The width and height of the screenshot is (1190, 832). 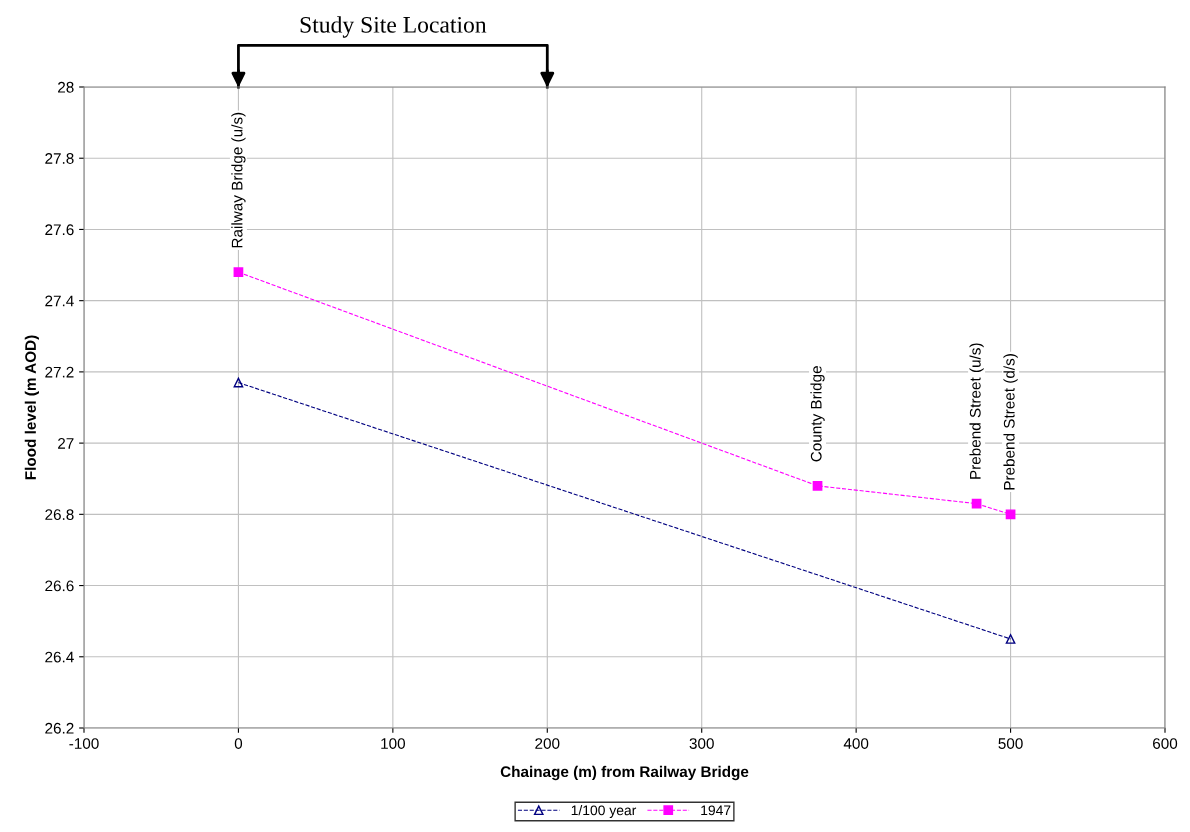 What do you see at coordinates (59, 301) in the screenshot?
I see `y-tick-label: 27.4` at bounding box center [59, 301].